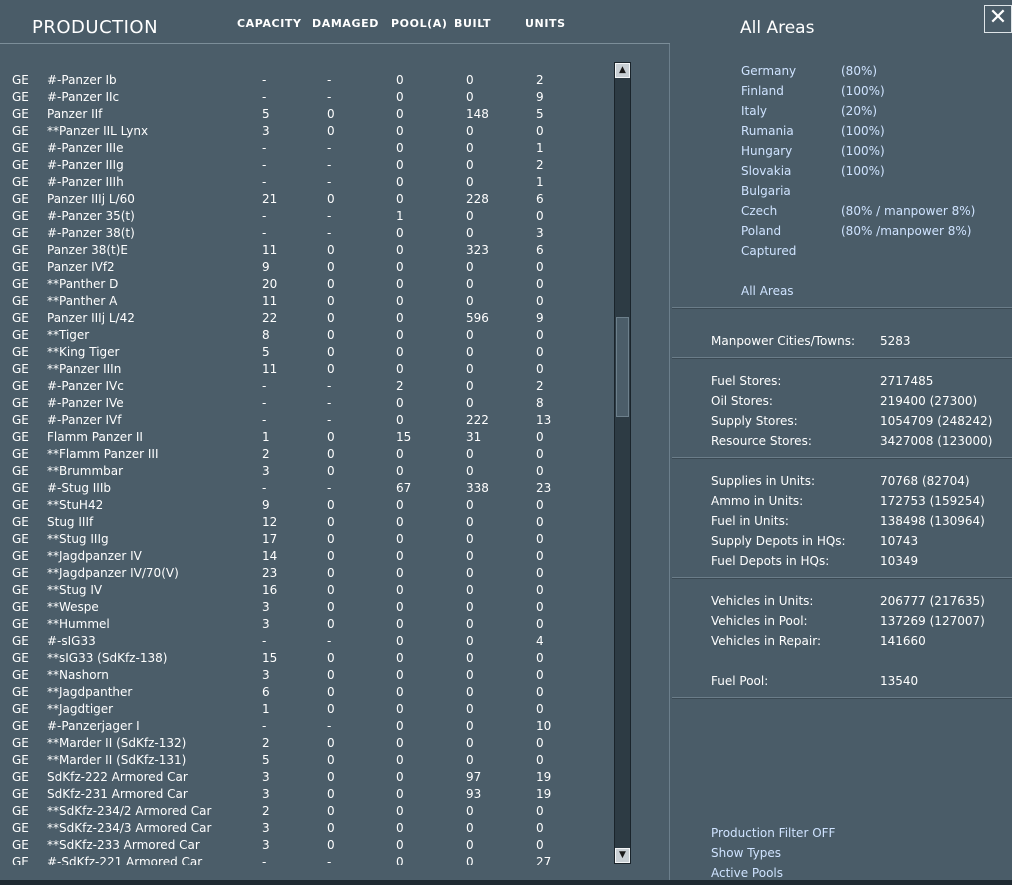 The height and width of the screenshot is (885, 1012). Describe the element at coordinates (305, 760) in the screenshot. I see `table-row: GE **Marder II (SdKfz-131) 5 0 0 0 0` at that location.